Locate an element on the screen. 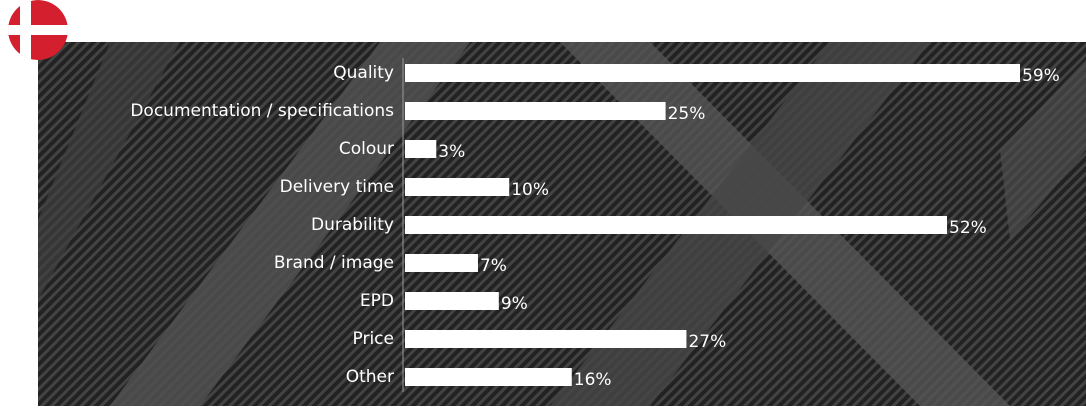  category-label: Documentation / specifications is located at coordinates (262, 111).